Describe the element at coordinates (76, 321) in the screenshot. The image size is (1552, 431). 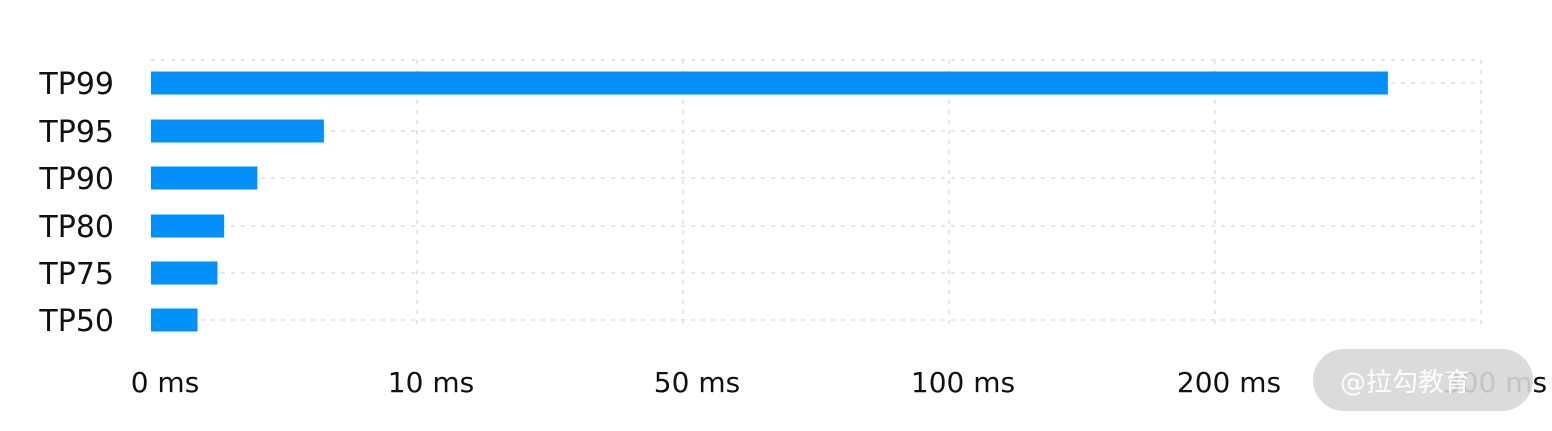
I see `category-label-tp50: TP50` at that location.